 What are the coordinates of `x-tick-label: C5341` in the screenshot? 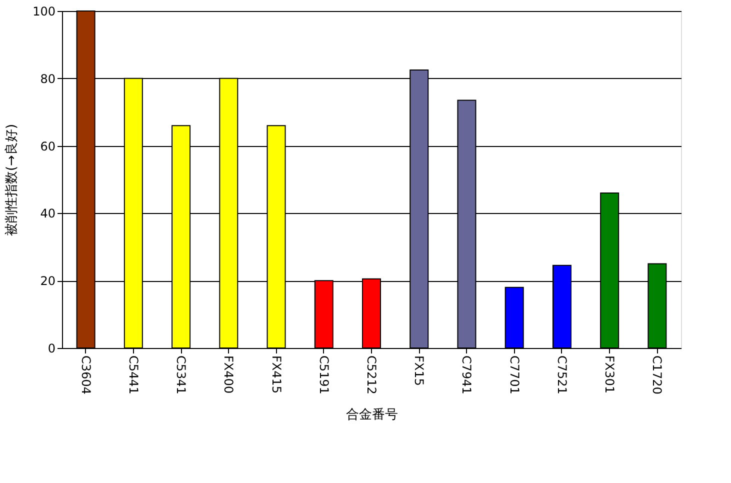 It's located at (181, 375).